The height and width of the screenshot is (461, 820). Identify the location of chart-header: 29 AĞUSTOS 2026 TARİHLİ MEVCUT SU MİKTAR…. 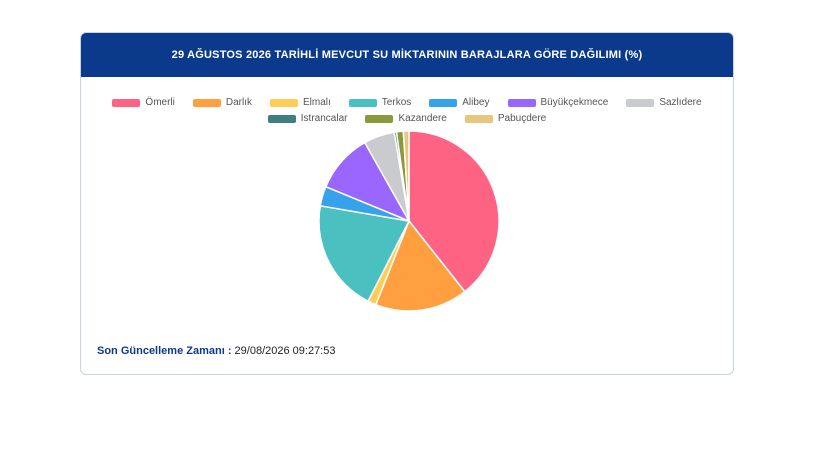
(407, 55).